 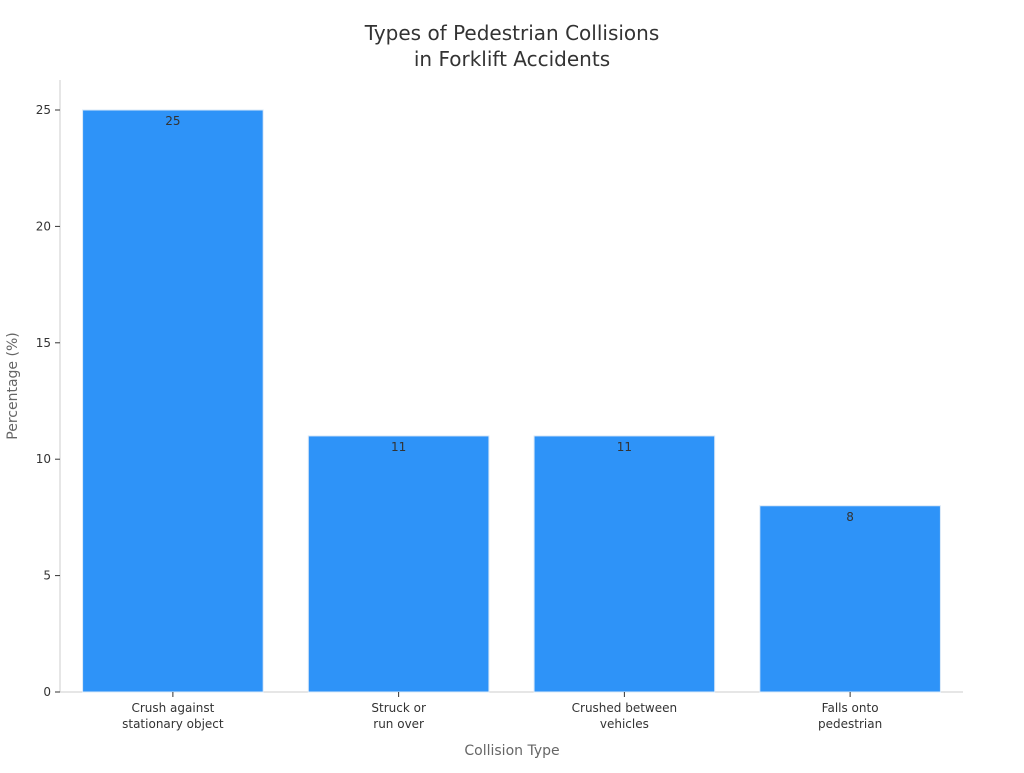 What do you see at coordinates (398, 724) in the screenshot?
I see `x-tick-label: run over` at bounding box center [398, 724].